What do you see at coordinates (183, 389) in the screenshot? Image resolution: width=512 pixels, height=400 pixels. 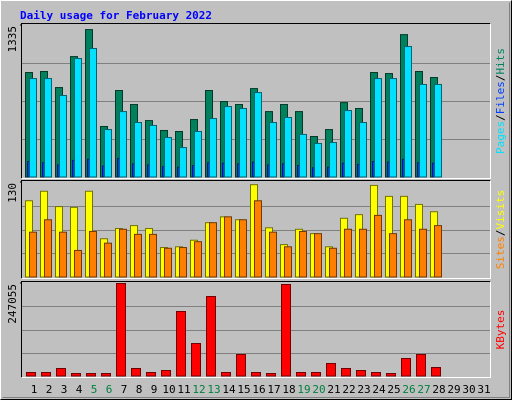 I see `x-tick-label: 11` at bounding box center [183, 389].